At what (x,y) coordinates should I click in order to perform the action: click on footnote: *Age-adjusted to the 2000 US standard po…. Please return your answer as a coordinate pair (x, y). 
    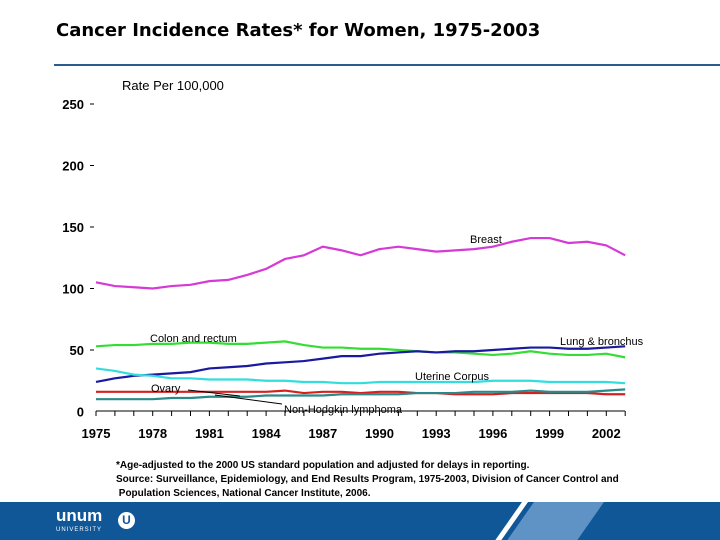
    Looking at the image, I should click on (323, 465).